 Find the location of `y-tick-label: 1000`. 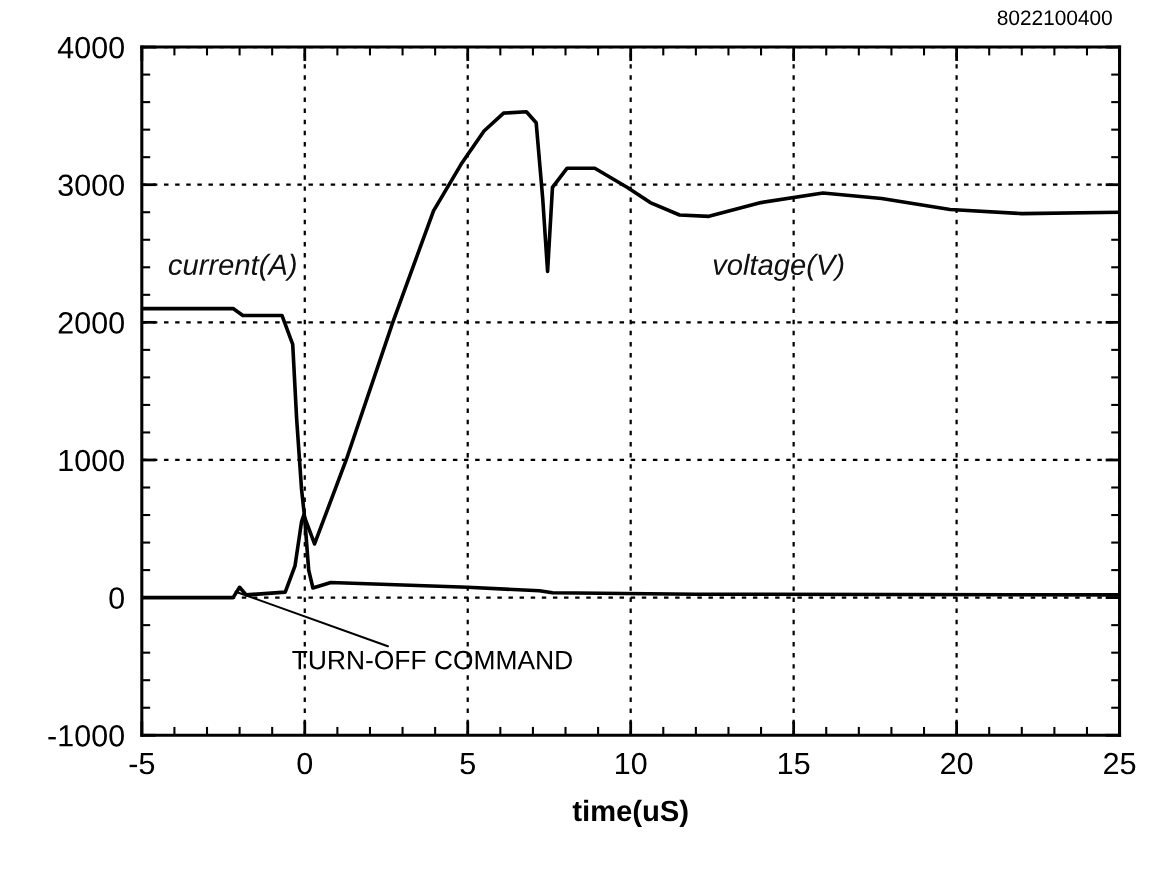

y-tick-label: 1000 is located at coordinates (91, 460).